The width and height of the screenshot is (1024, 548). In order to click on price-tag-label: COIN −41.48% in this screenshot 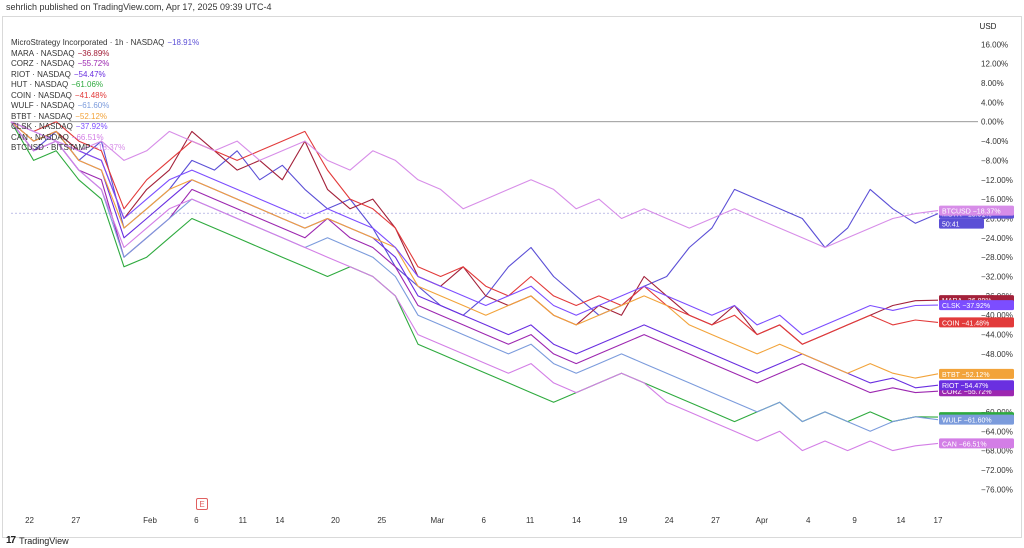, I will do `click(965, 323)`.